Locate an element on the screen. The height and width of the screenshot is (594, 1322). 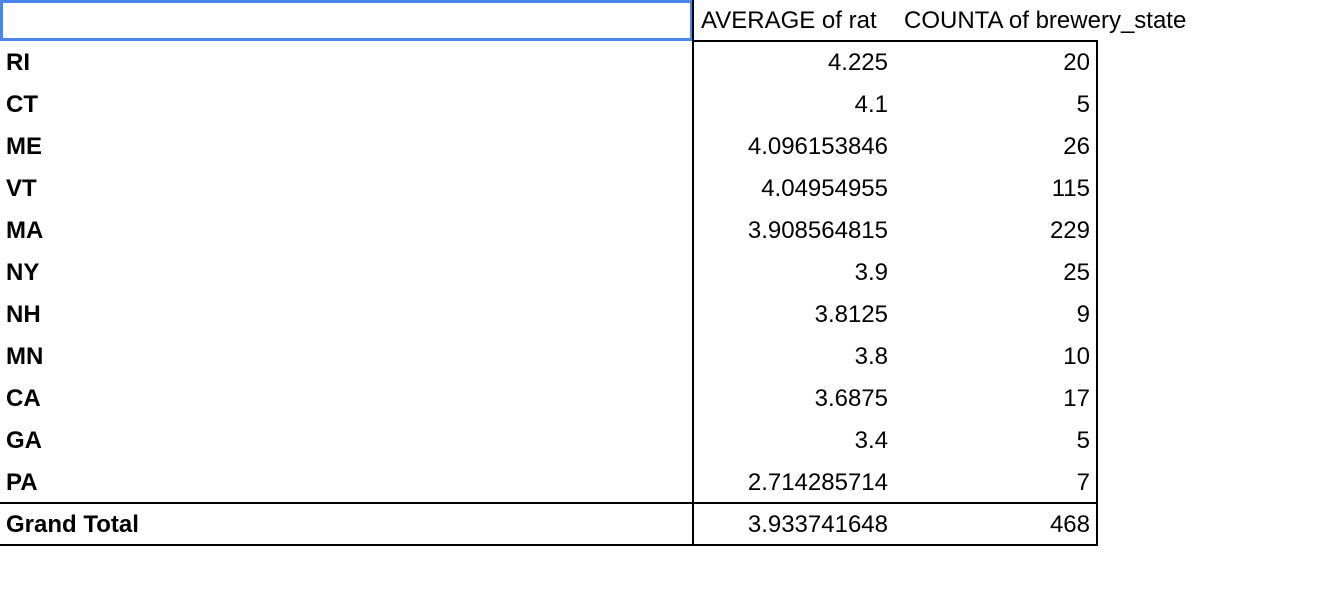
cell-count: 9 is located at coordinates (1083, 314).